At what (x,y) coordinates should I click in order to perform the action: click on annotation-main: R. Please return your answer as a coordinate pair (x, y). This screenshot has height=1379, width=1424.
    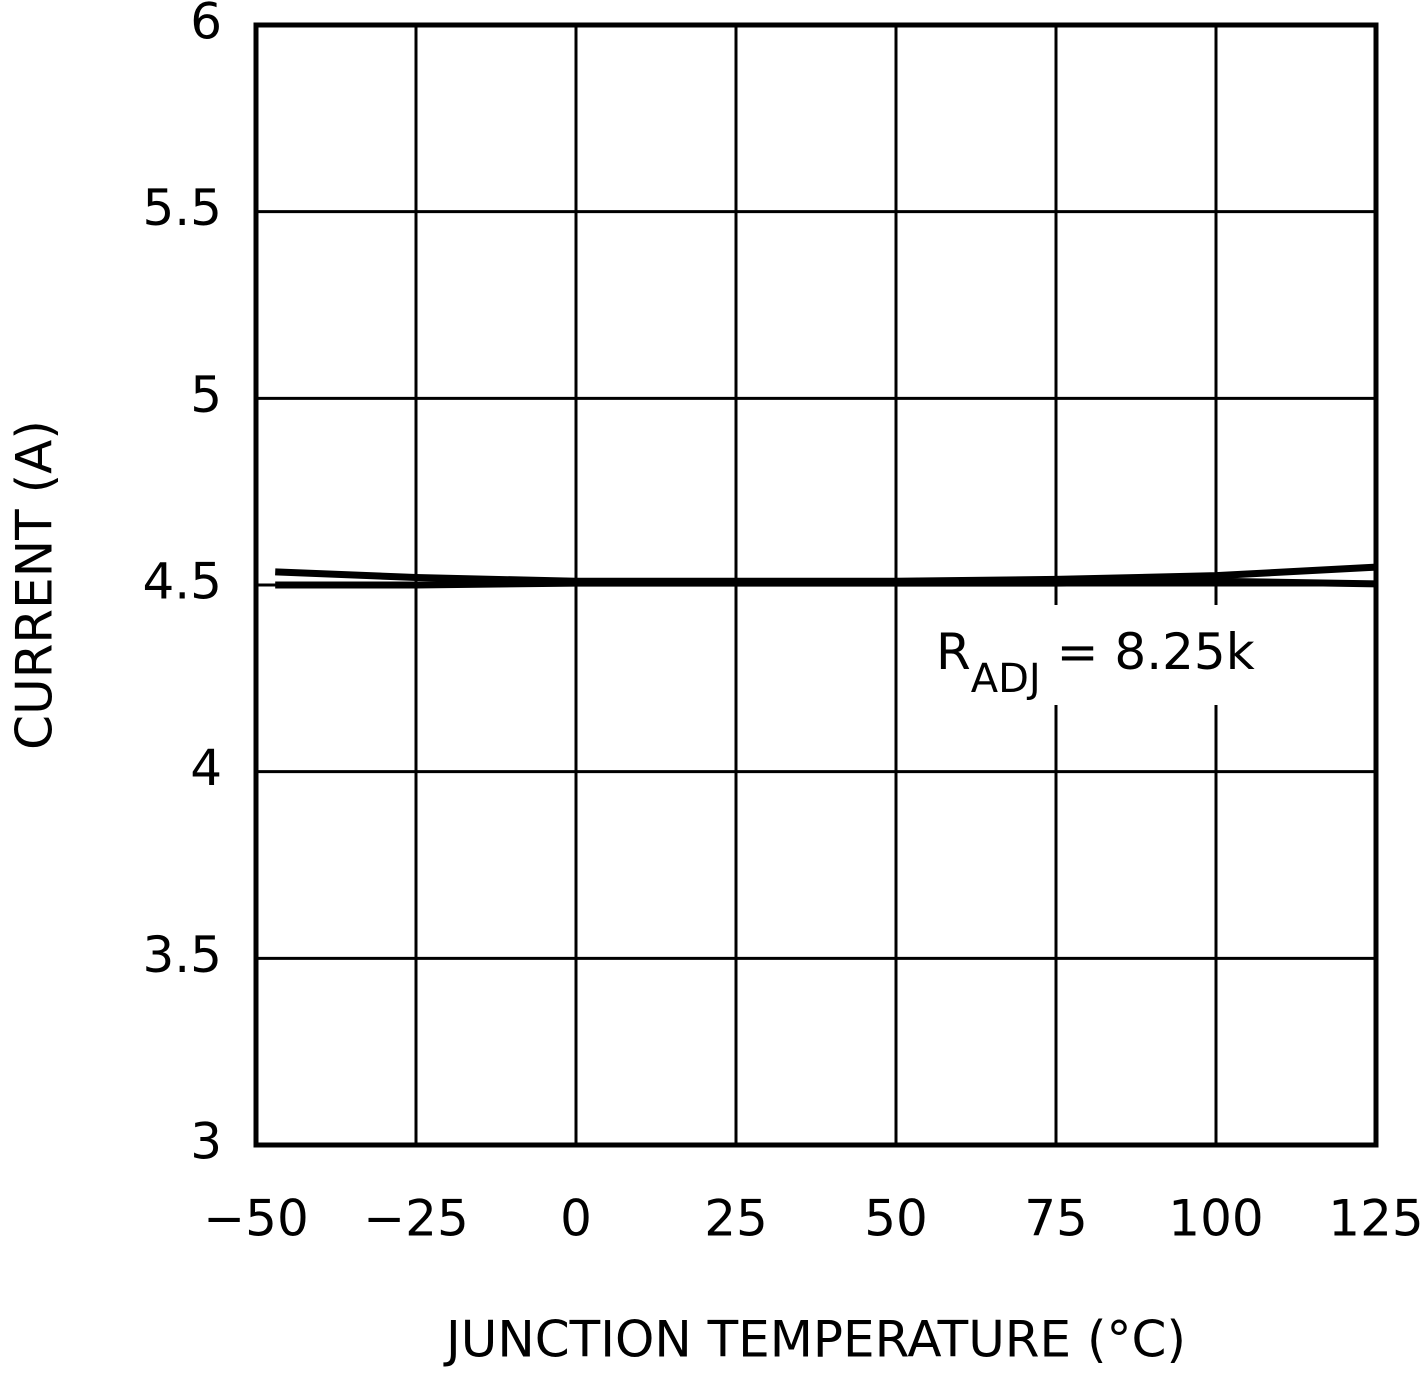
    Looking at the image, I should click on (953, 652).